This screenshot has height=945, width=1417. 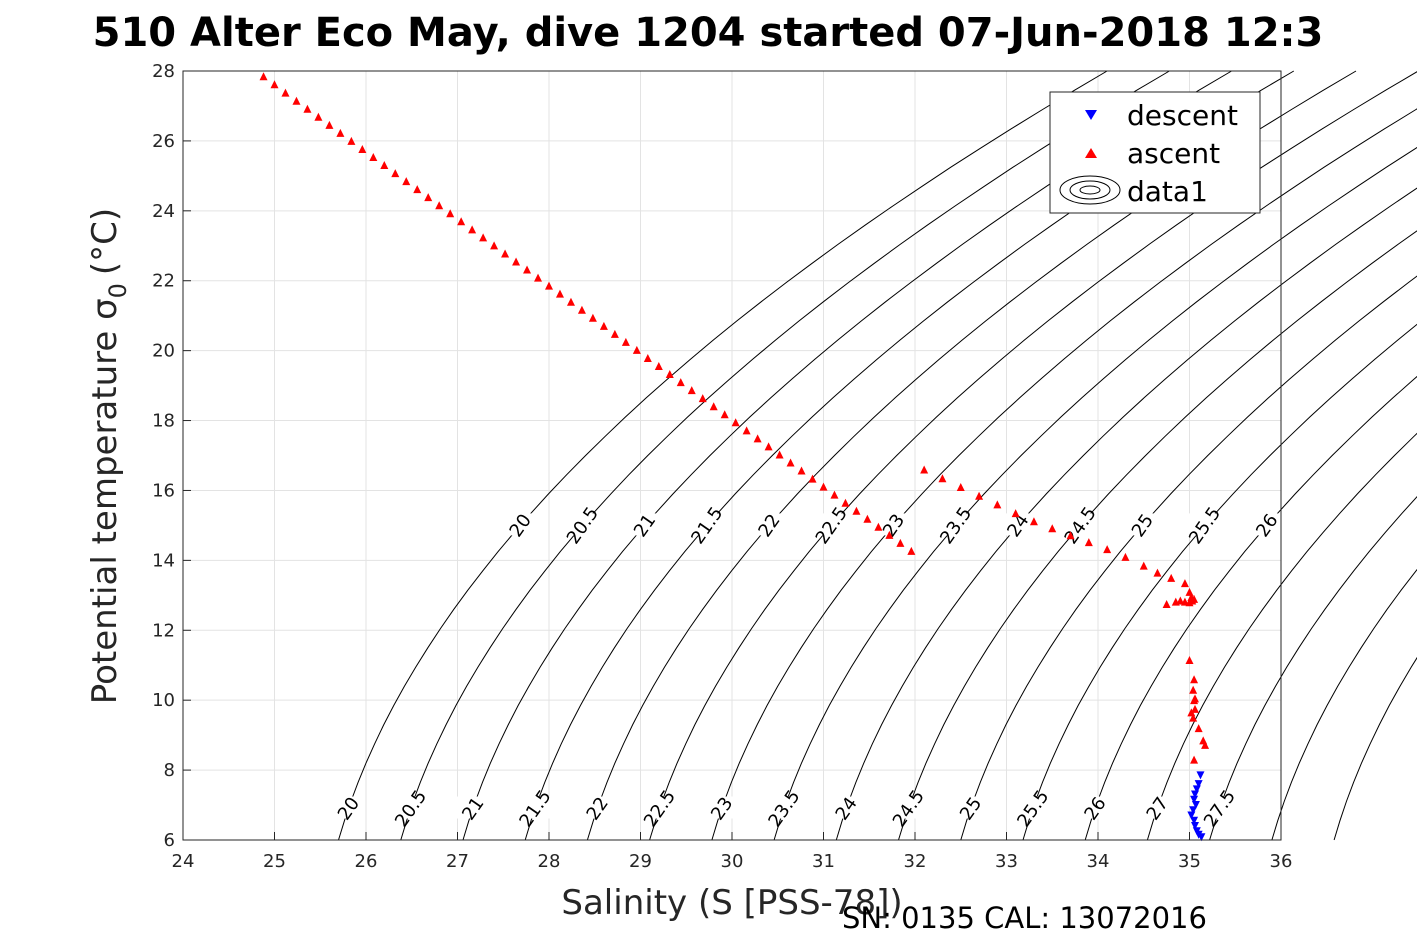 I want to click on y-tick-label: 26, so click(x=163, y=141).